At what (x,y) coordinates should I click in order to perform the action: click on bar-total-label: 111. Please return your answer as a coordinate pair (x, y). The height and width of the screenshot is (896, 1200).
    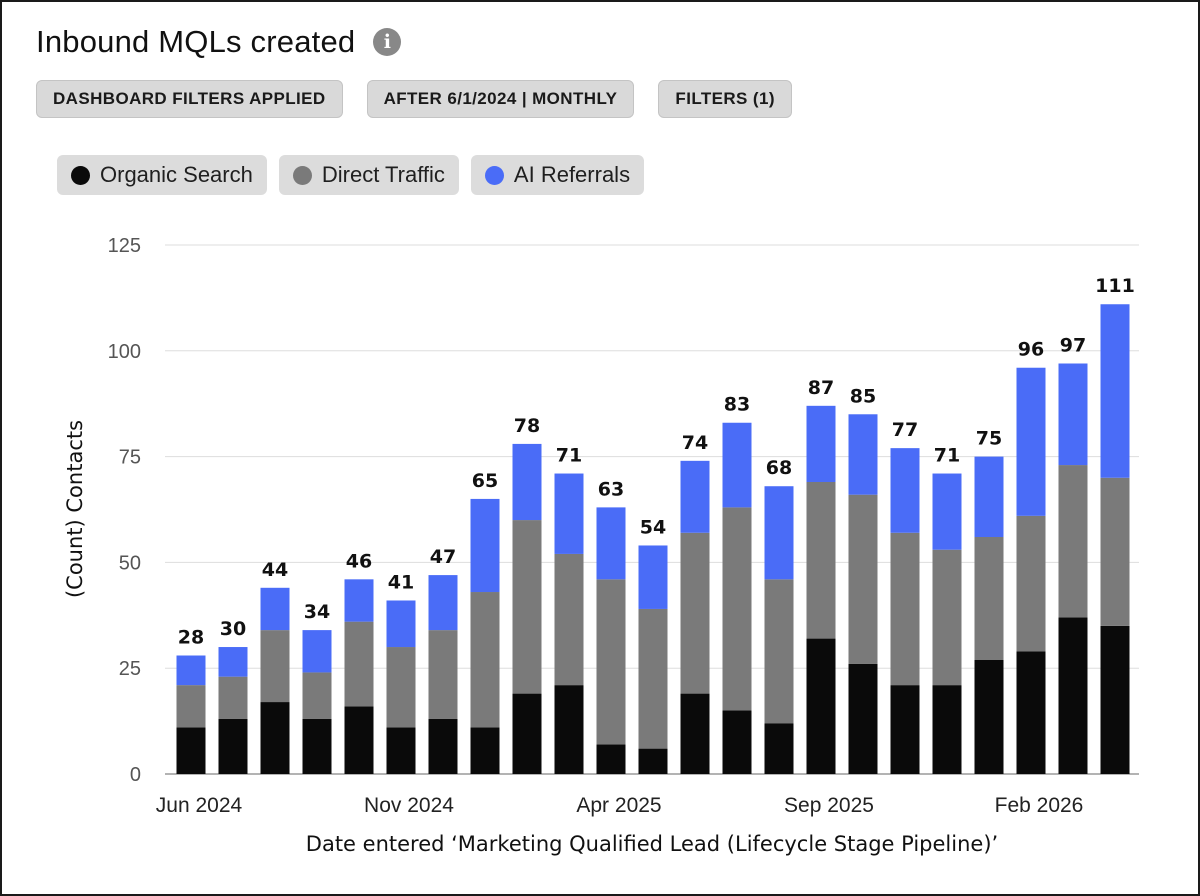
    Looking at the image, I should click on (1115, 286).